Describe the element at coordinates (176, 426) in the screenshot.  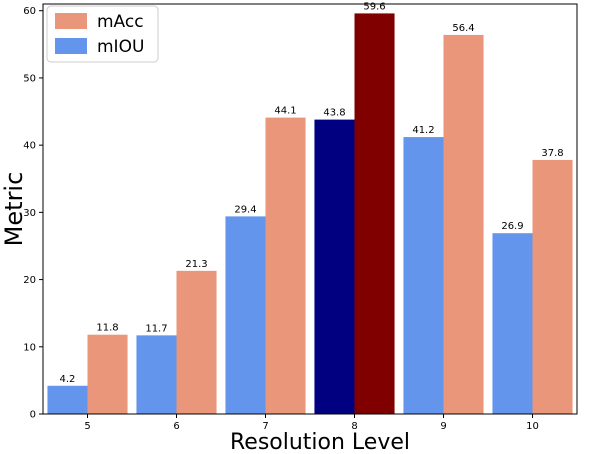
I see `x-tick-label: 6` at that location.